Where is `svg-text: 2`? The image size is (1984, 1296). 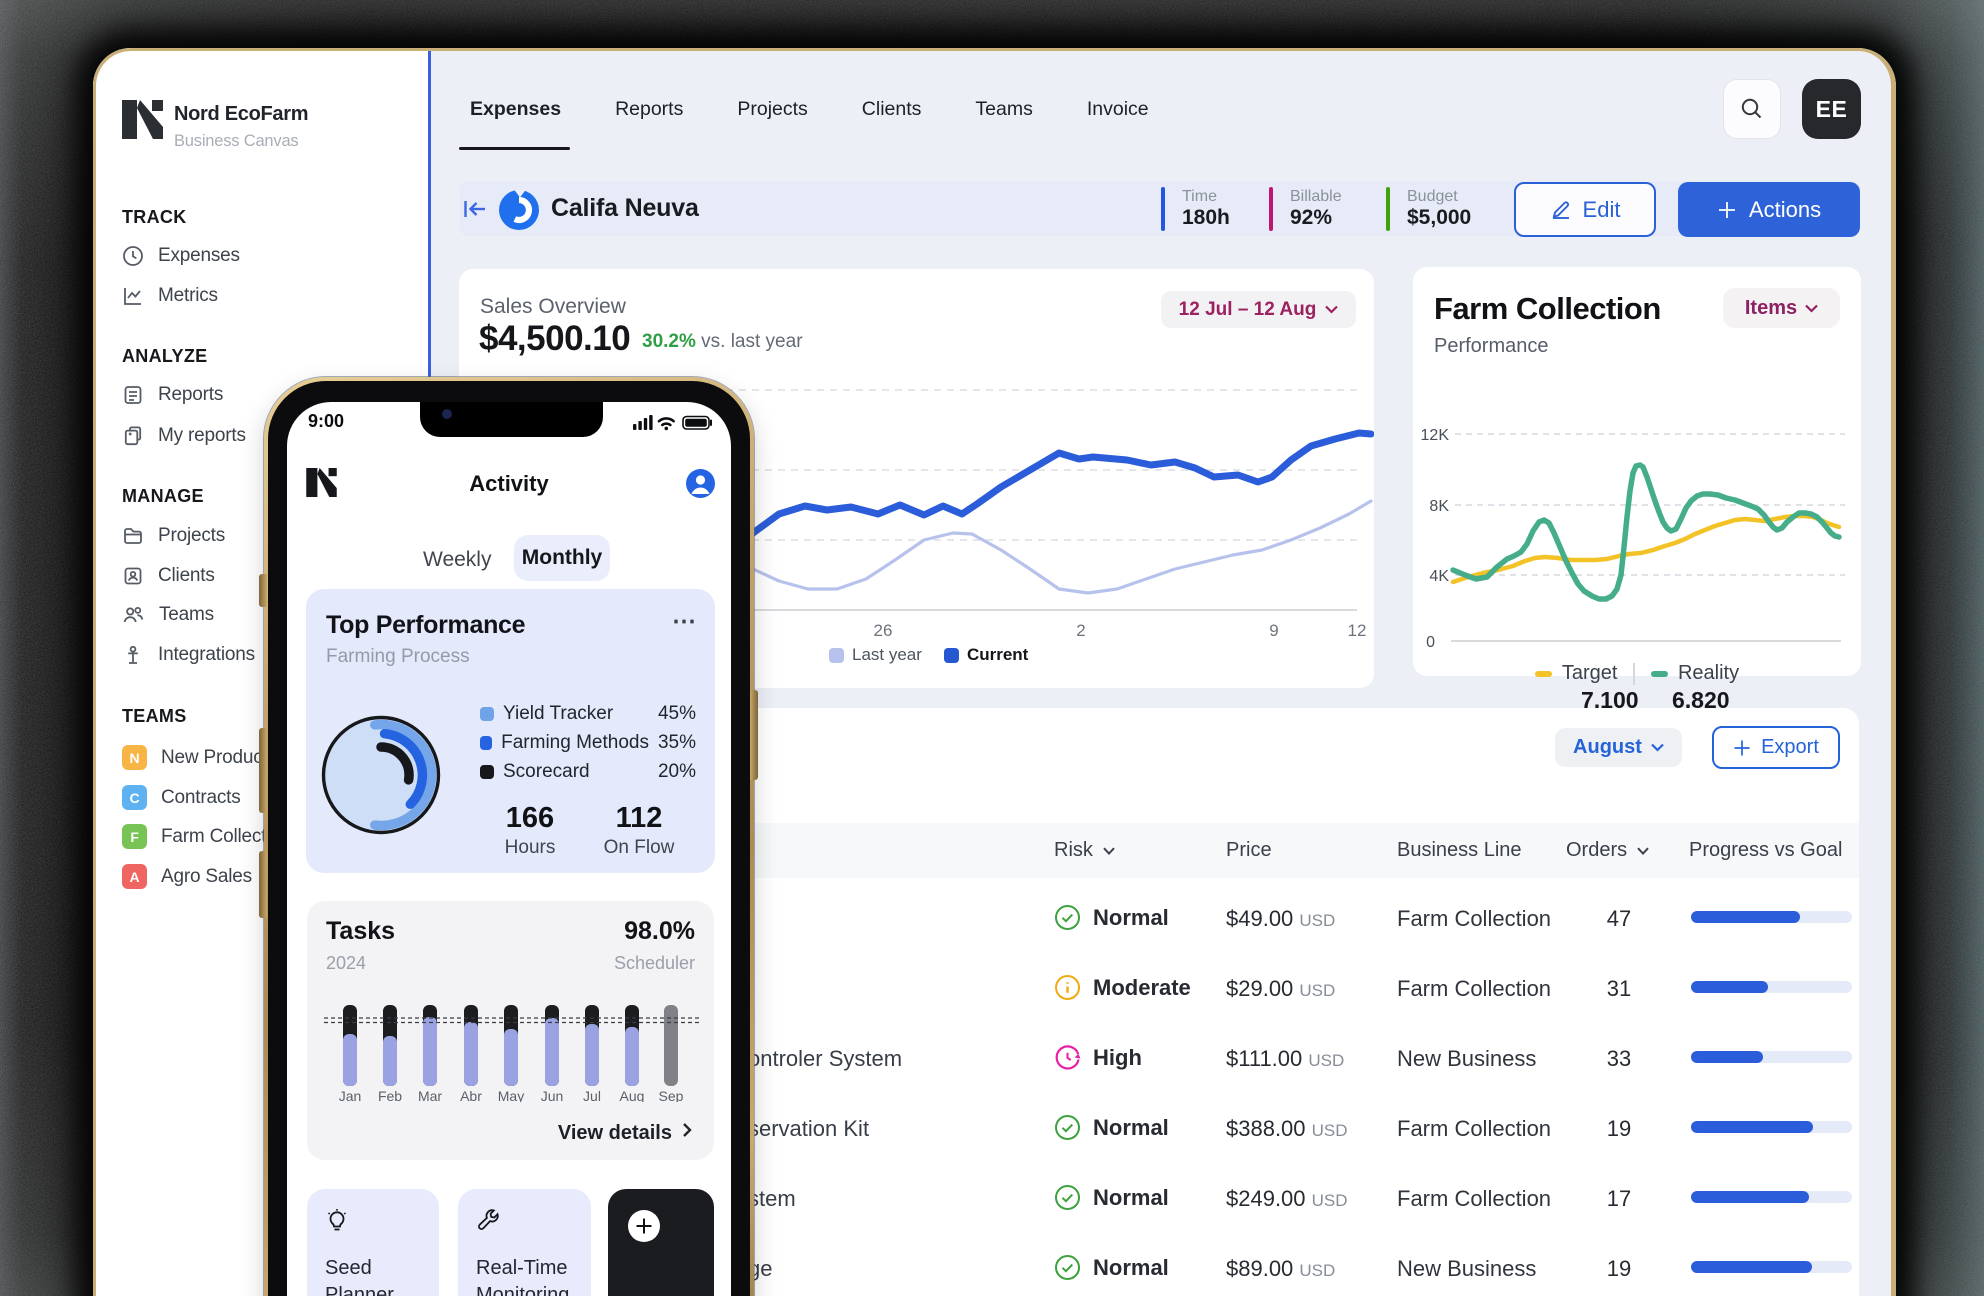
svg-text: 2 is located at coordinates (1080, 630).